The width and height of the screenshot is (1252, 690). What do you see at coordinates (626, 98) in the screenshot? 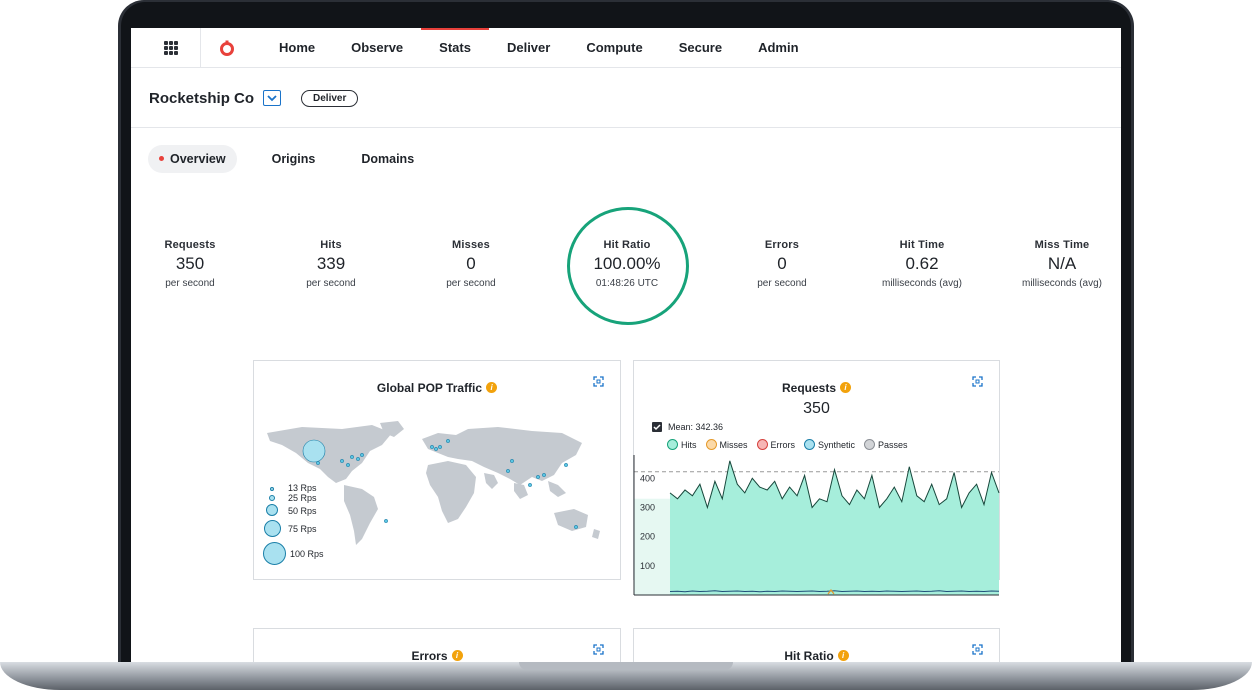
I see `account-header: Rocketship Co Deliver` at bounding box center [626, 98].